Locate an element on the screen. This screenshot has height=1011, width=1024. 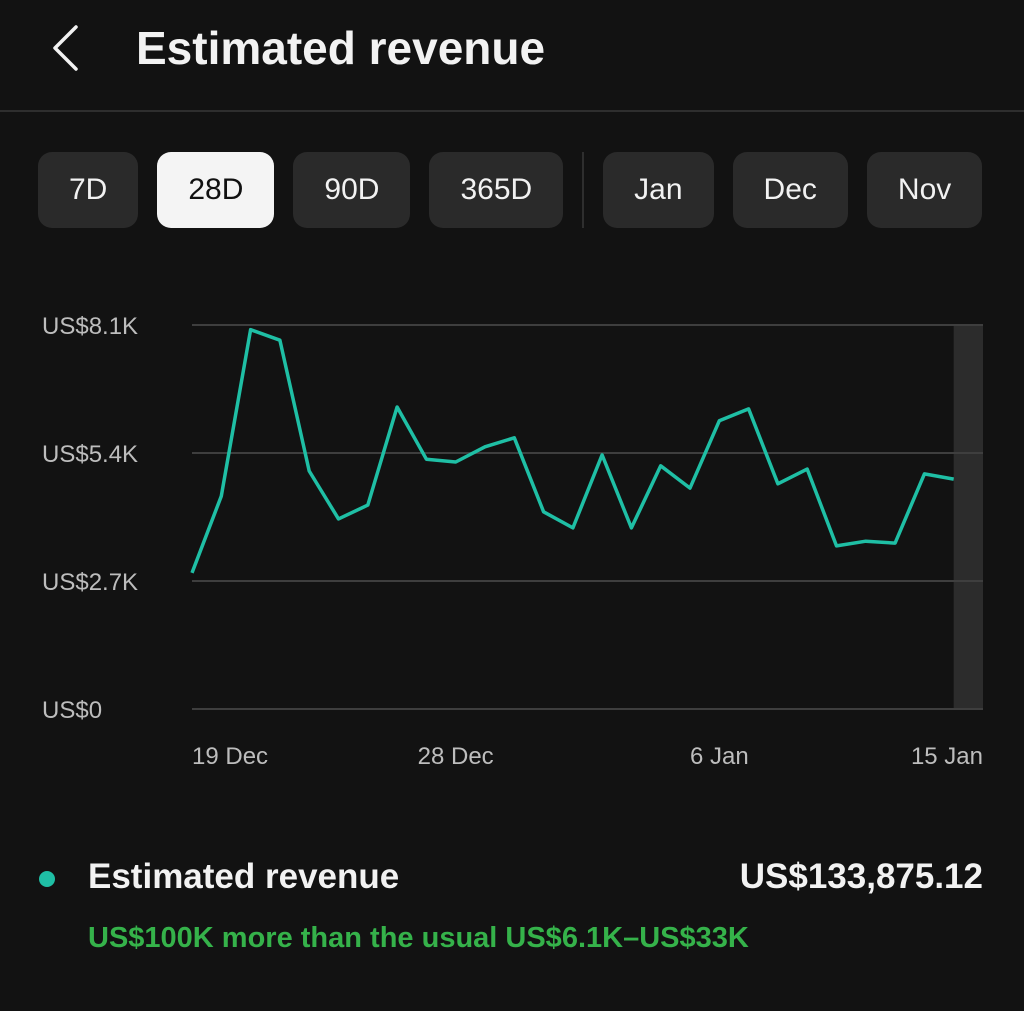
y-tick-label: US$8.1K is located at coordinates (90, 326).